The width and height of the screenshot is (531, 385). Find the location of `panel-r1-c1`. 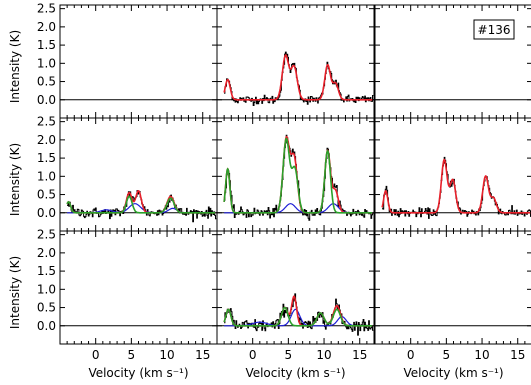

panel-r1-c1 is located at coordinates (295, 174).